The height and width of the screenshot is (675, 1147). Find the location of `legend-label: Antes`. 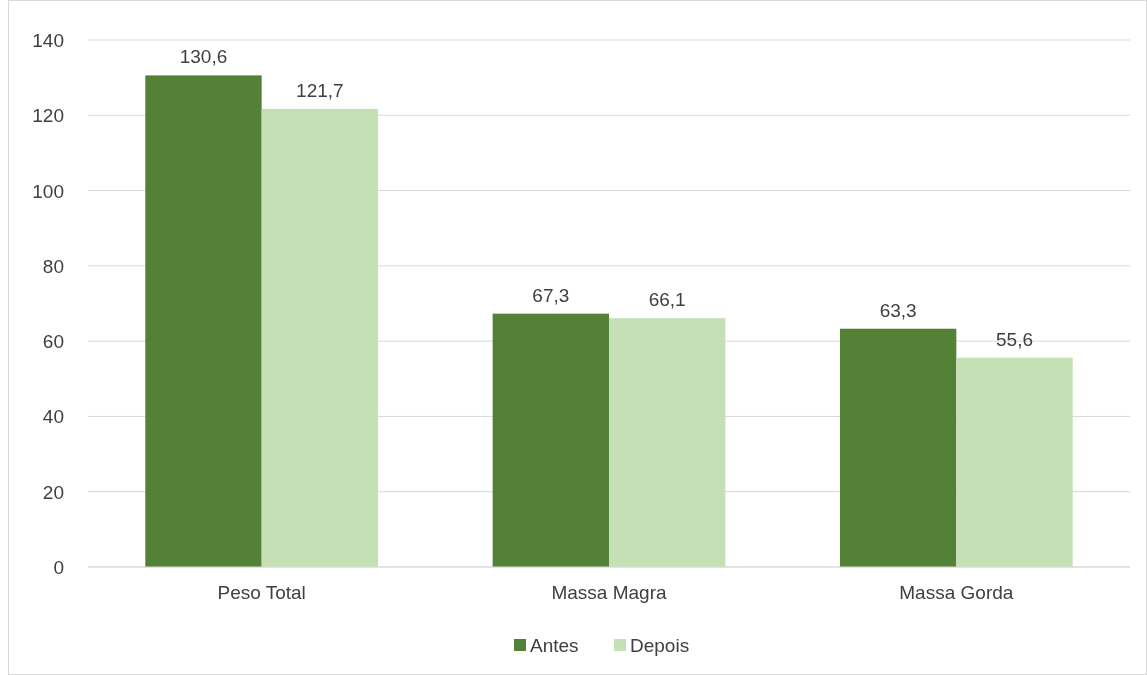

legend-label: Antes is located at coordinates (554, 645).